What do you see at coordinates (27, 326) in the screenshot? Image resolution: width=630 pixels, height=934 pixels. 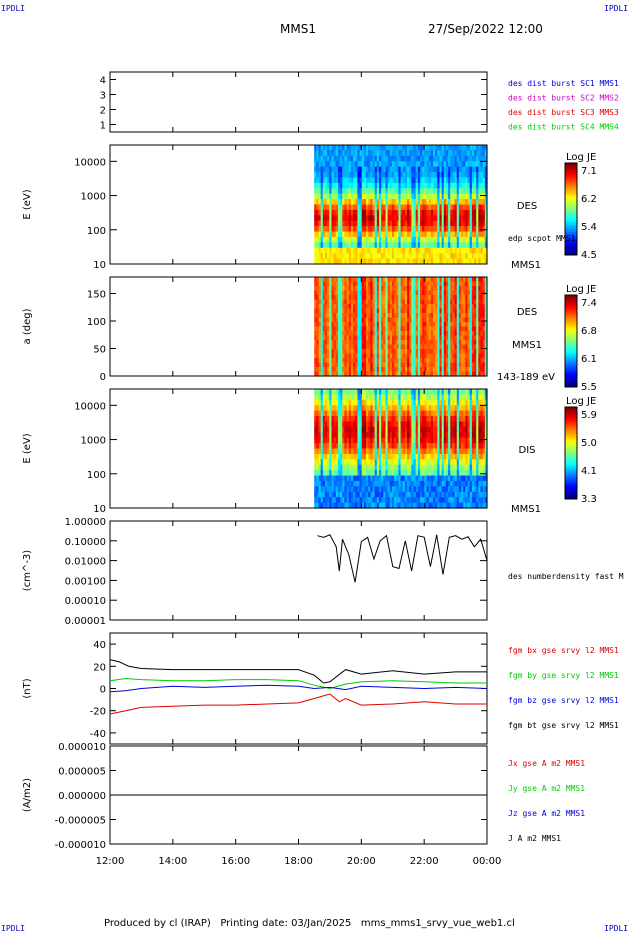 I see `y-axis-label: a (deg)` at bounding box center [27, 326].